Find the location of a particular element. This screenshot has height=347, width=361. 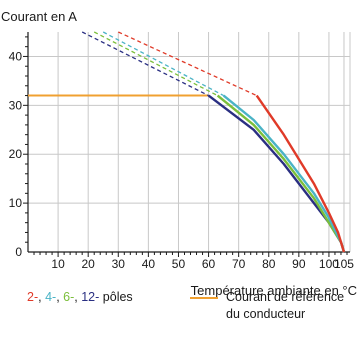

x-tick-label: 90 is located at coordinates (299, 264).